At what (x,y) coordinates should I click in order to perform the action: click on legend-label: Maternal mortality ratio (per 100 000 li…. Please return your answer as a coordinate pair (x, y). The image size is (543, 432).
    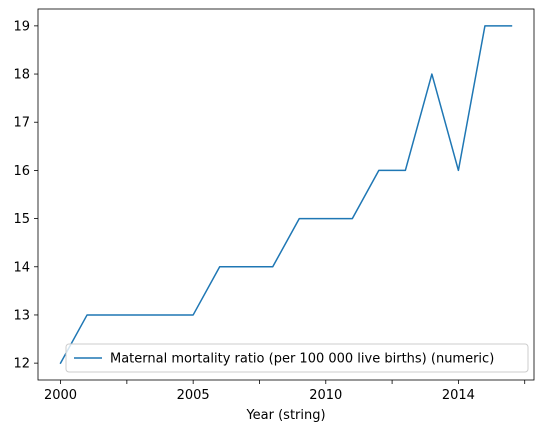
    Looking at the image, I should click on (302, 359).